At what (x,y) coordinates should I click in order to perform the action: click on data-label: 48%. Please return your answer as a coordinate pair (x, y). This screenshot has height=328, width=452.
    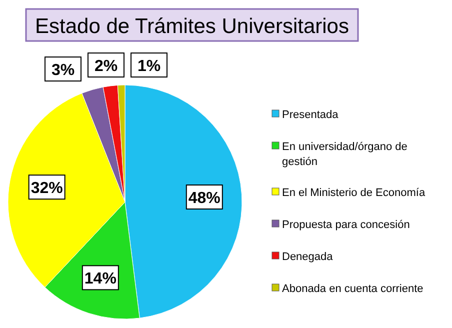
    Looking at the image, I should click on (204, 199).